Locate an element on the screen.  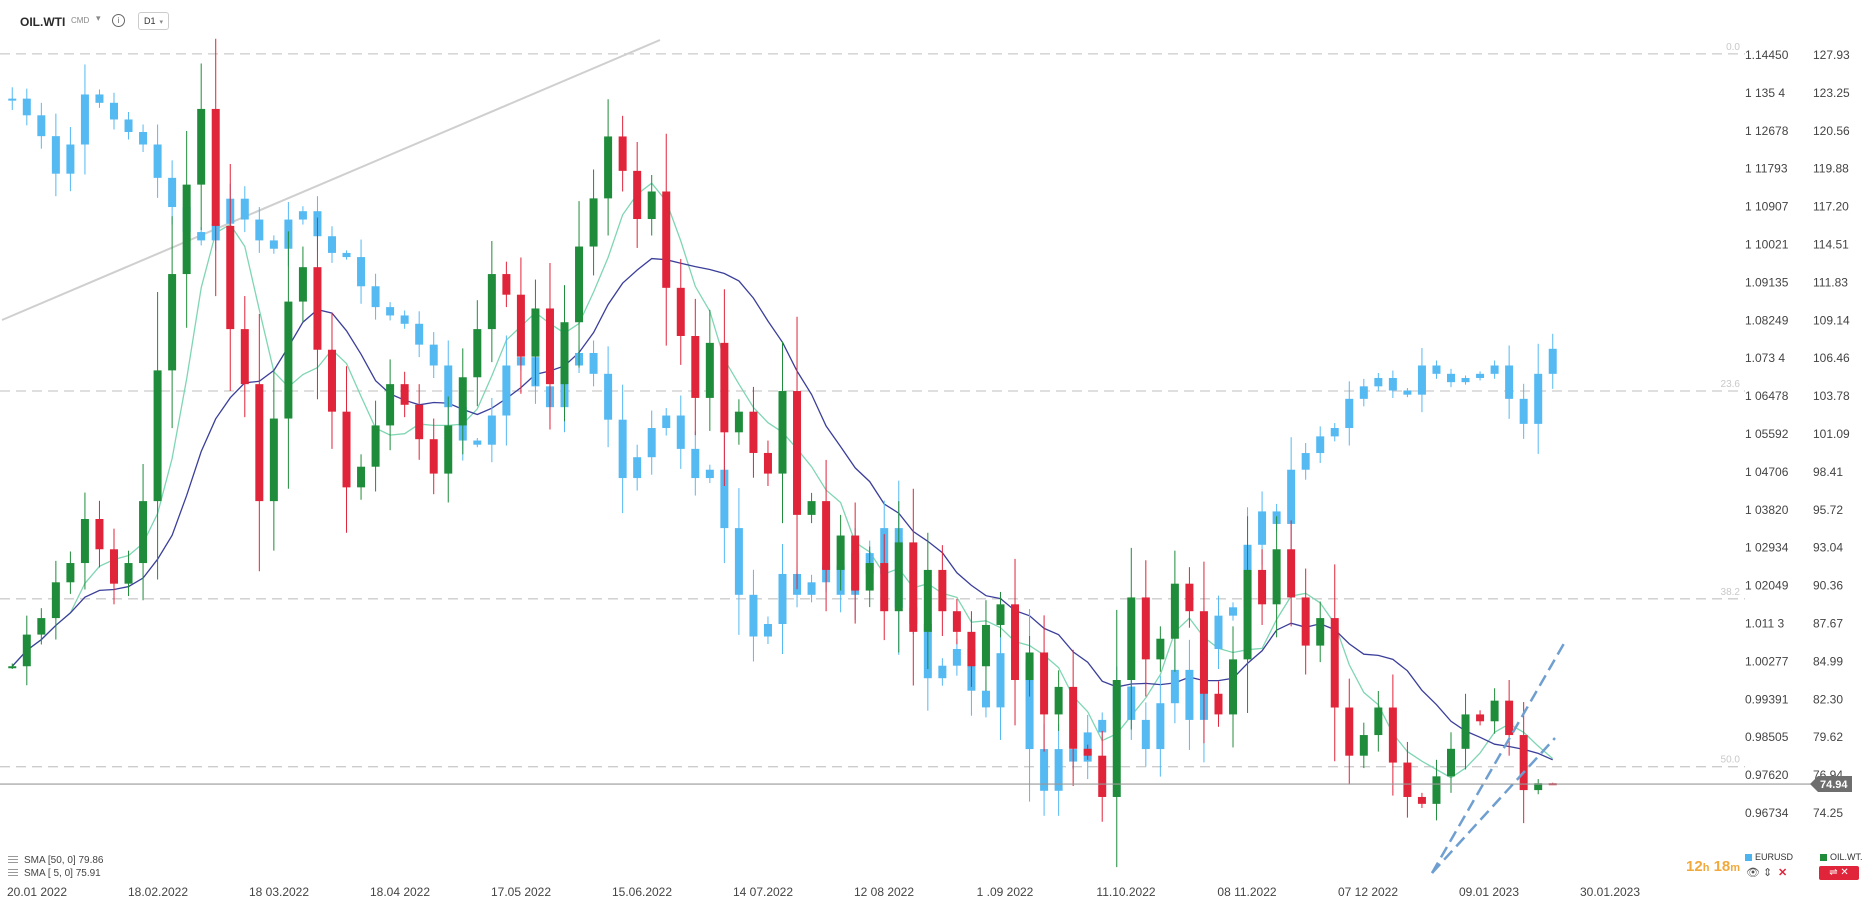
eurusd-tick-label: 1 02049 is located at coordinates (1767, 586).